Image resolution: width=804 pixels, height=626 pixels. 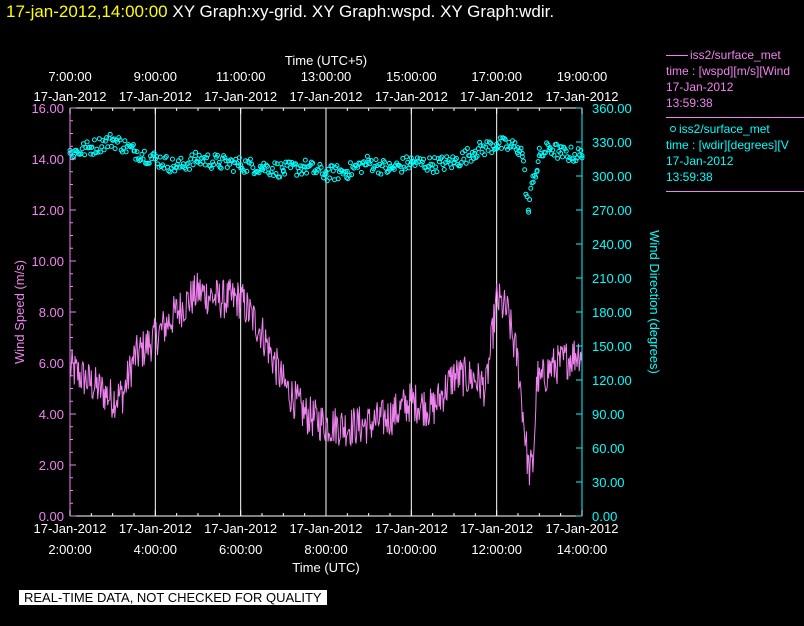 What do you see at coordinates (173, 597) in the screenshot?
I see `quality-notice: REAL-TIME DATA, NOT CHECKED FOR QUALITY` at bounding box center [173, 597].